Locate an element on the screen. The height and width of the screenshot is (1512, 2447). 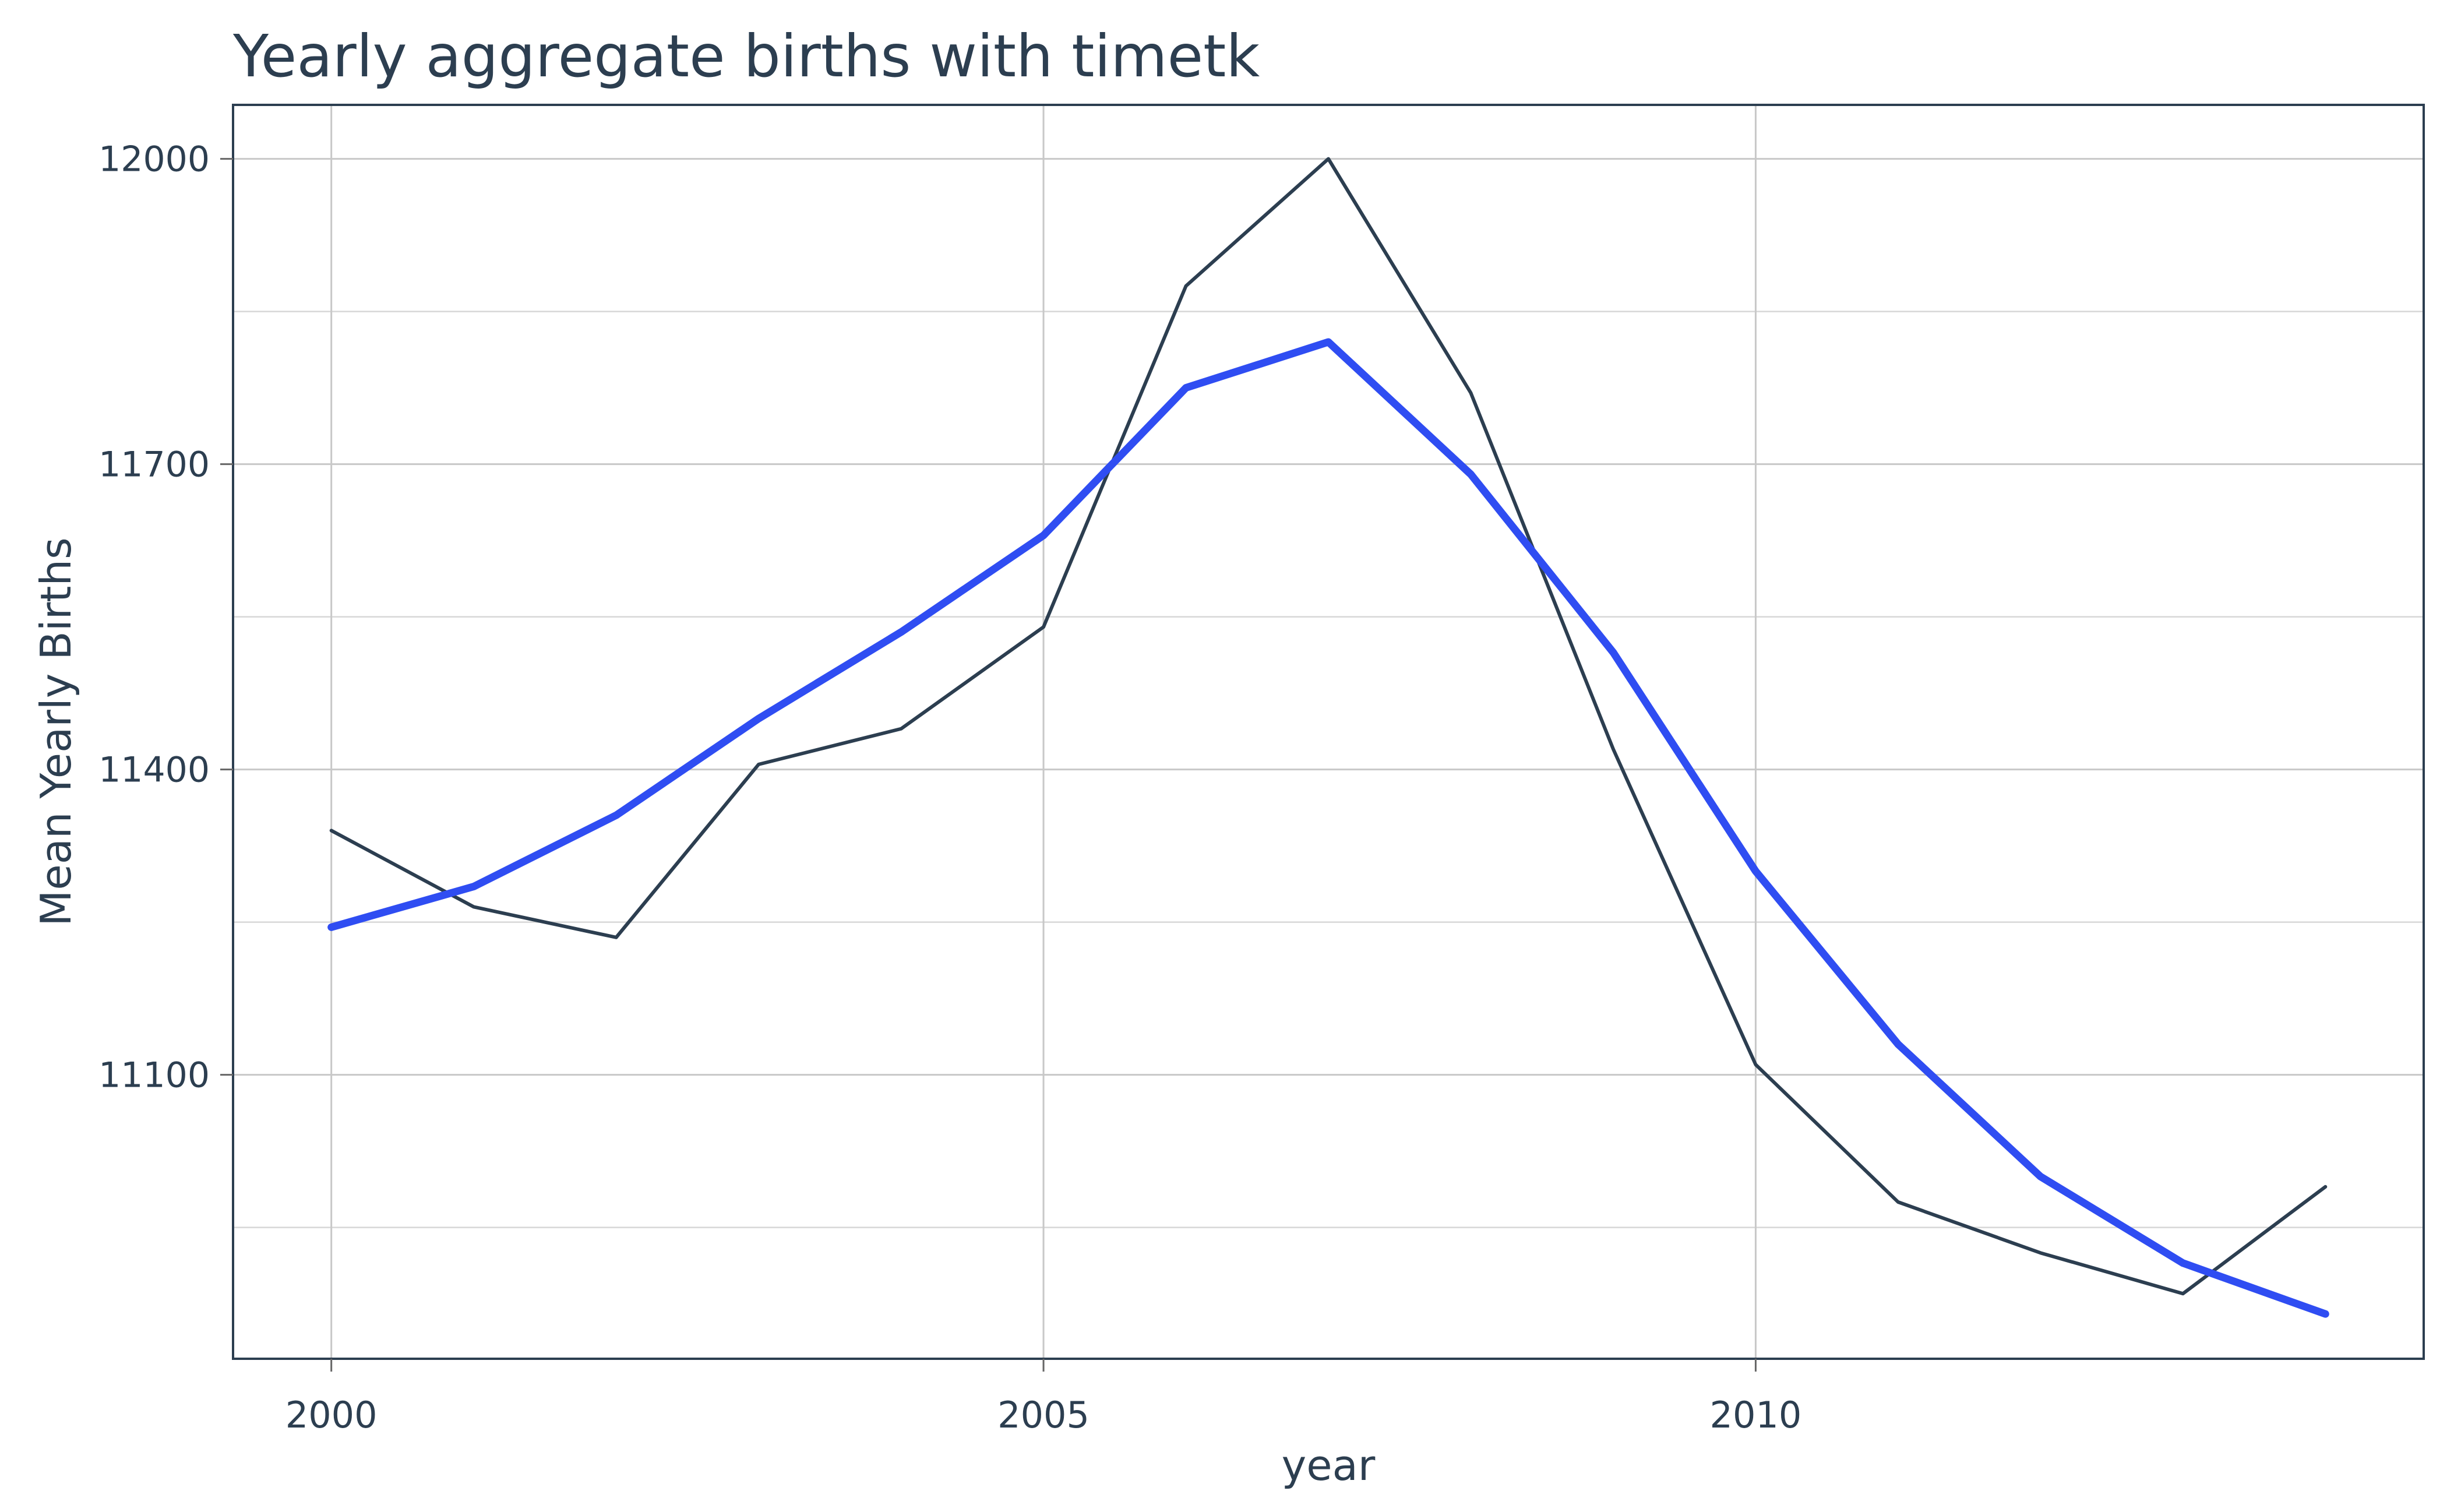
x-tick-label: 2005 is located at coordinates (1043, 1415).